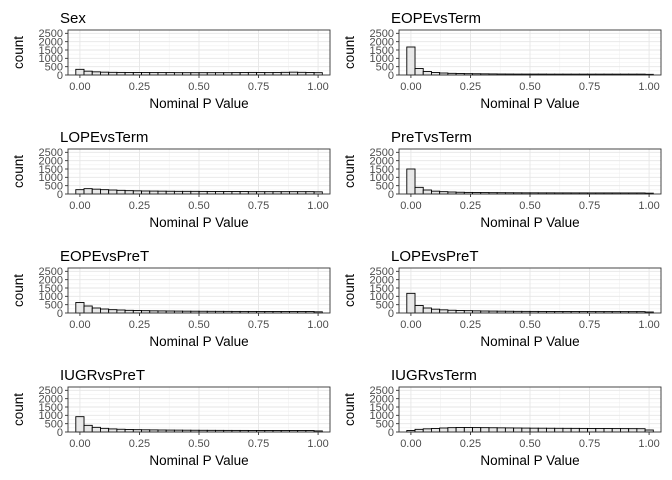 This screenshot has height=480, width=672. What do you see at coordinates (431, 137) in the screenshot?
I see `panel-title: PreTvsTerm` at bounding box center [431, 137].